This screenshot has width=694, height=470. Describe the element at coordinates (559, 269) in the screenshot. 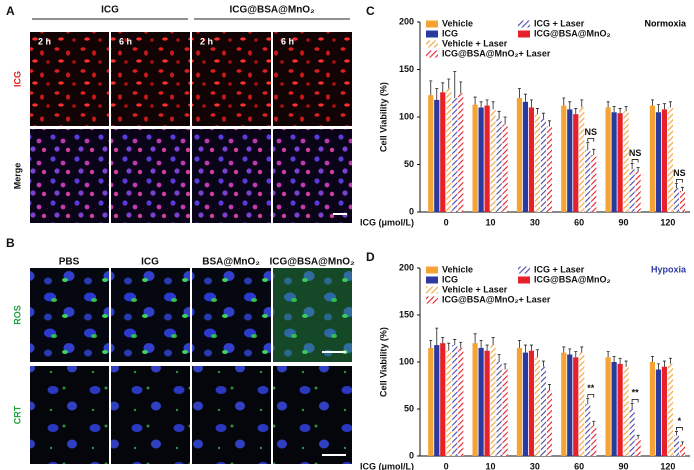

I see `legend-label: ICG + Laser` at that location.